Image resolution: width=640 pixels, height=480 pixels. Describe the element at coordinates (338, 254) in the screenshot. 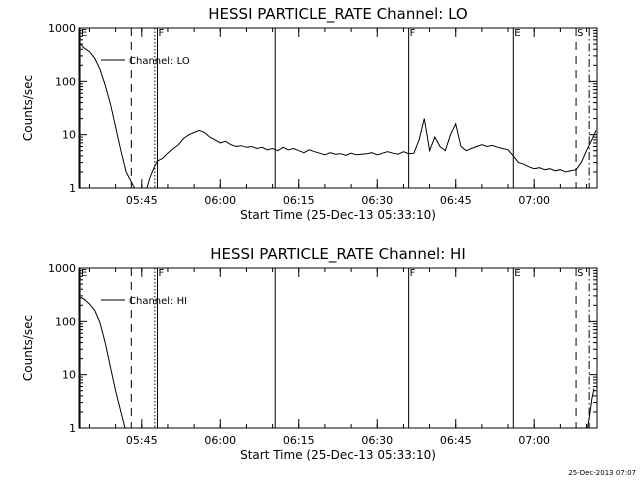

I see `chart-title: HESSI PARTICLE_RATE Channel: HI` at that location.